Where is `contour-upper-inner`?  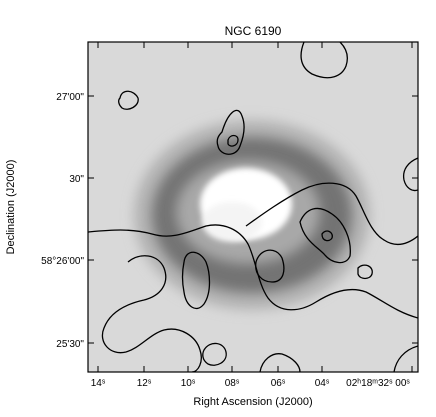
contour-upper-inner is located at coordinates (233, 140).